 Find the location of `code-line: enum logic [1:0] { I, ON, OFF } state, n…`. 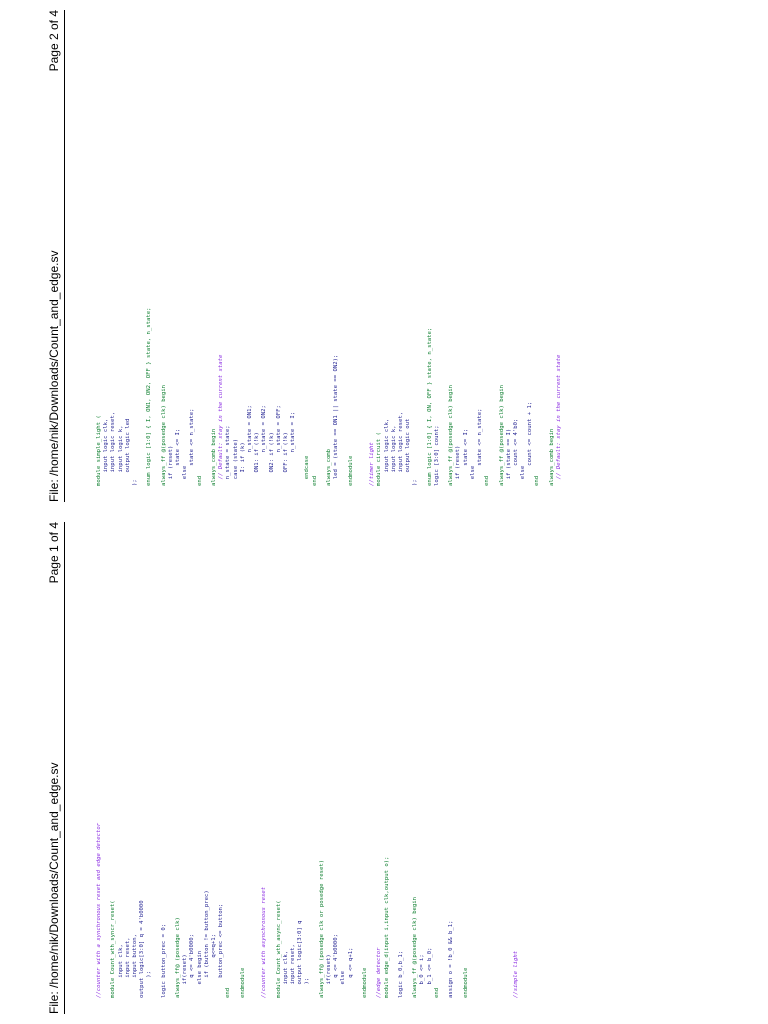

code-line: enum logic [1:0] { I, ON, OFF } state, n… is located at coordinates (429, 406).